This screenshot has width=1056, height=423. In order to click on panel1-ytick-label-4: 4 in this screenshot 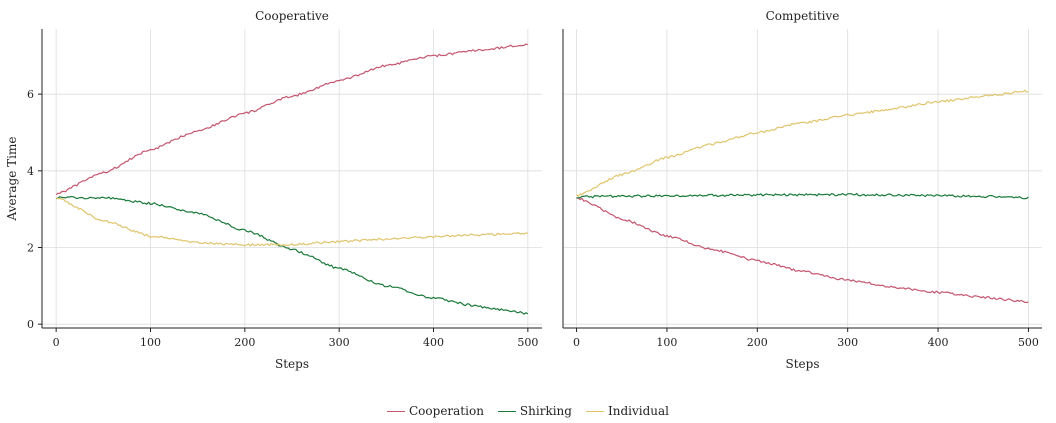, I will do `click(30, 171)`.